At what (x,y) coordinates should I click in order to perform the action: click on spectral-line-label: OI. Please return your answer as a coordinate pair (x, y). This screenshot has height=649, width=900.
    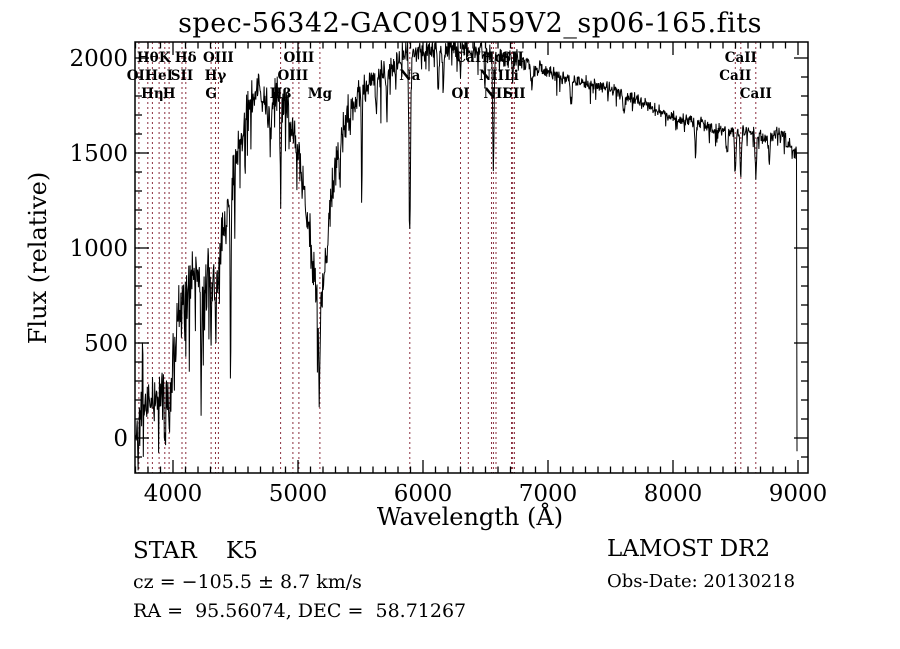
    Looking at the image, I should click on (460, 94).